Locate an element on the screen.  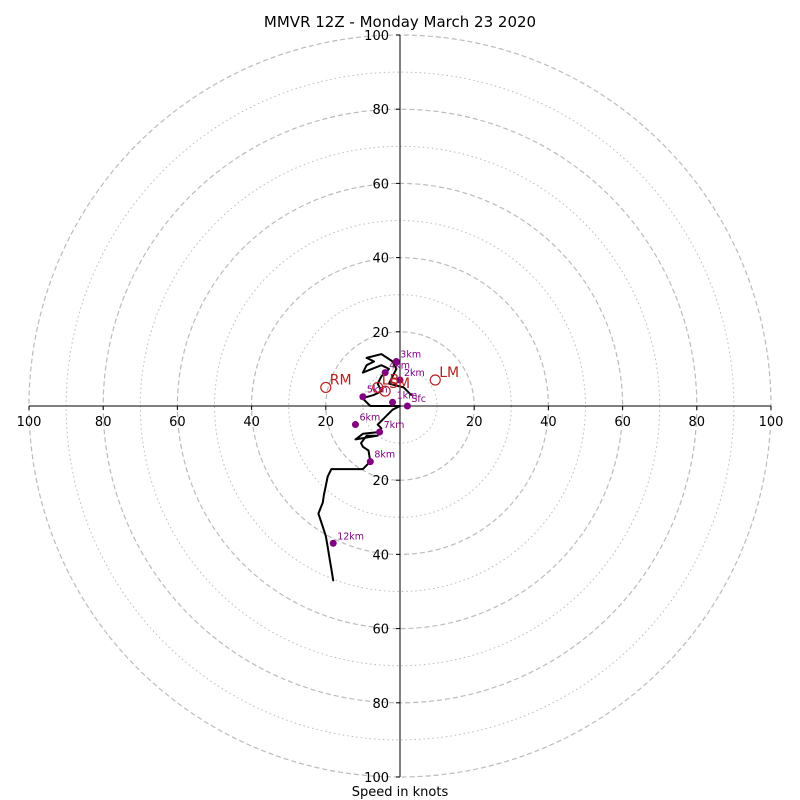
storm-motion-label: RM is located at coordinates (341, 380).